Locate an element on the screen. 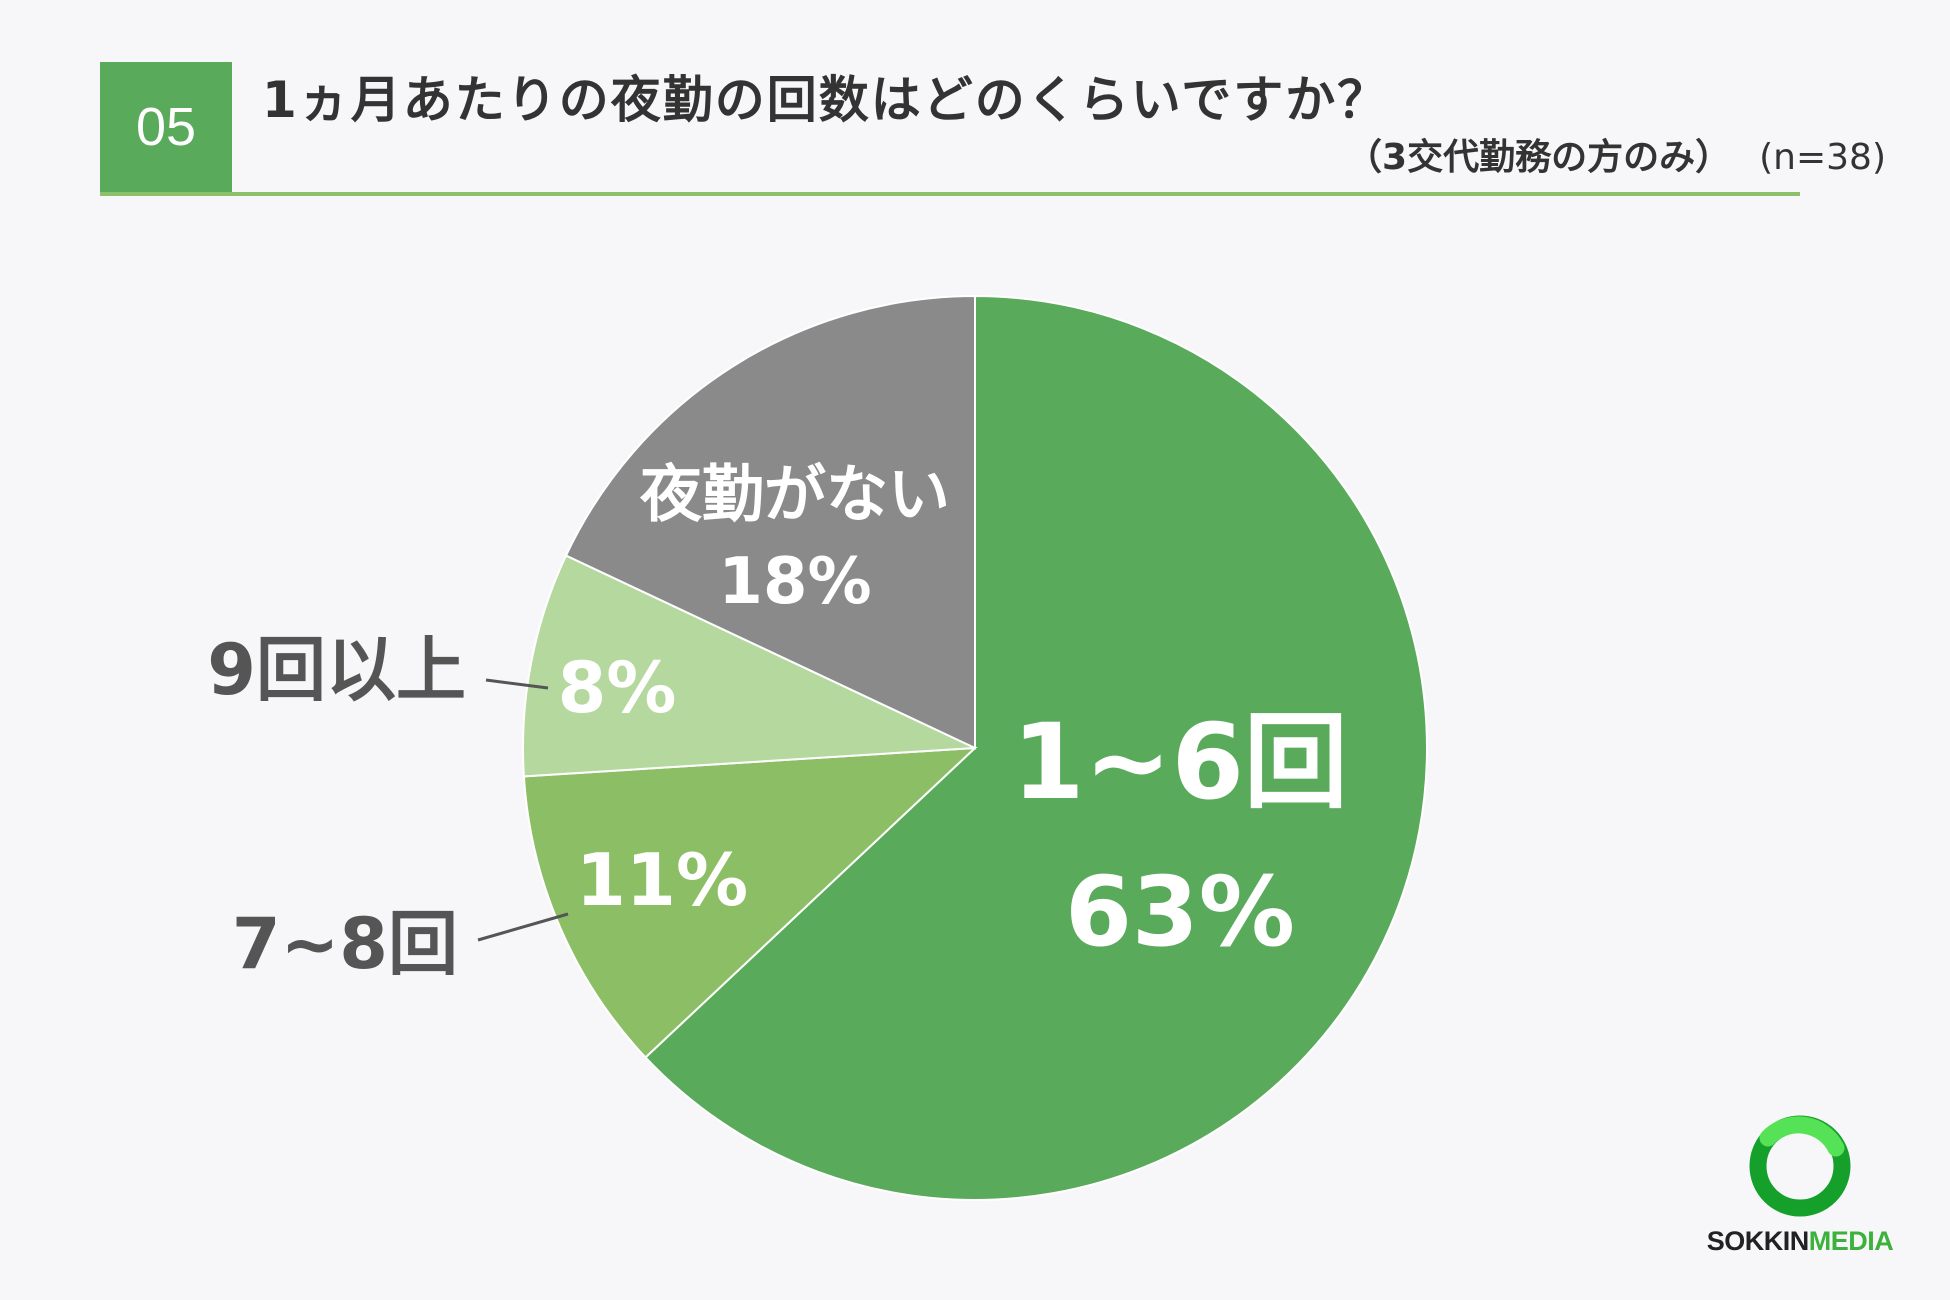  chart-title: 1ヵ月あたりの夜勤の回数はどのくらいですか？ is located at coordinates (826, 100).